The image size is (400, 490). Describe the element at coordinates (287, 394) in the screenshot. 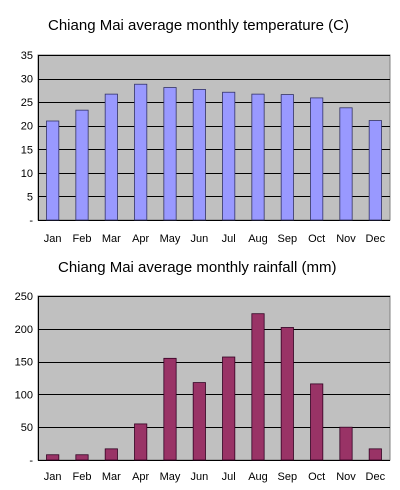

I see `rainfall-bar-sep` at that location.